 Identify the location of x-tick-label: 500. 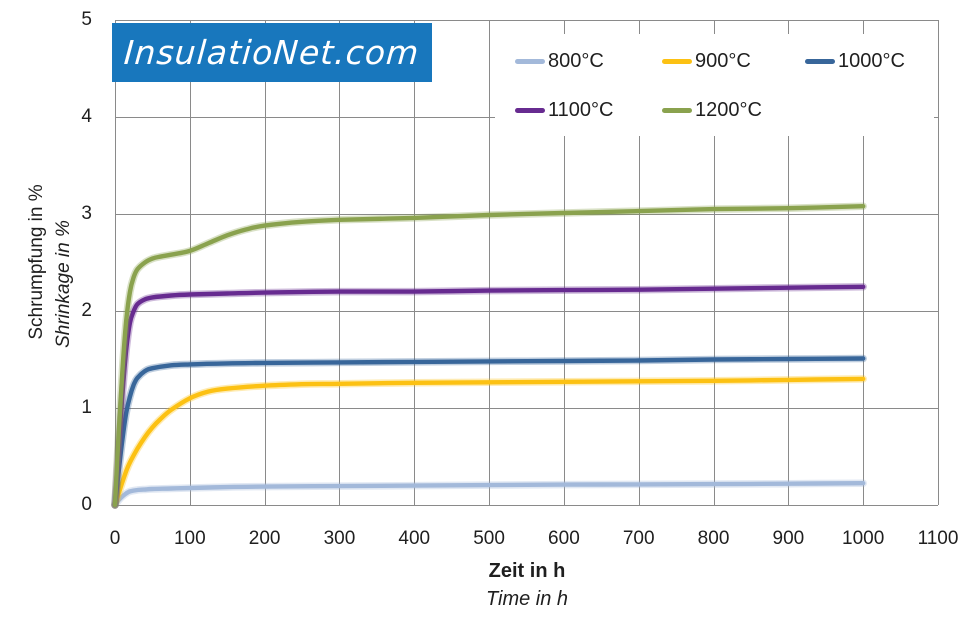
(489, 538).